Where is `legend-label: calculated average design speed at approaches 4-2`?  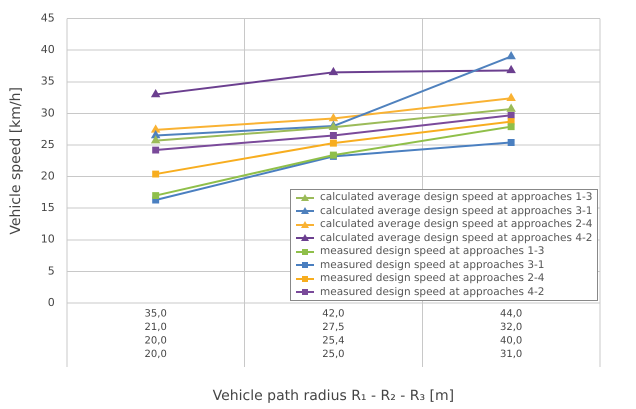 legend-label: calculated average design speed at approaches 4-2 is located at coordinates (456, 238).